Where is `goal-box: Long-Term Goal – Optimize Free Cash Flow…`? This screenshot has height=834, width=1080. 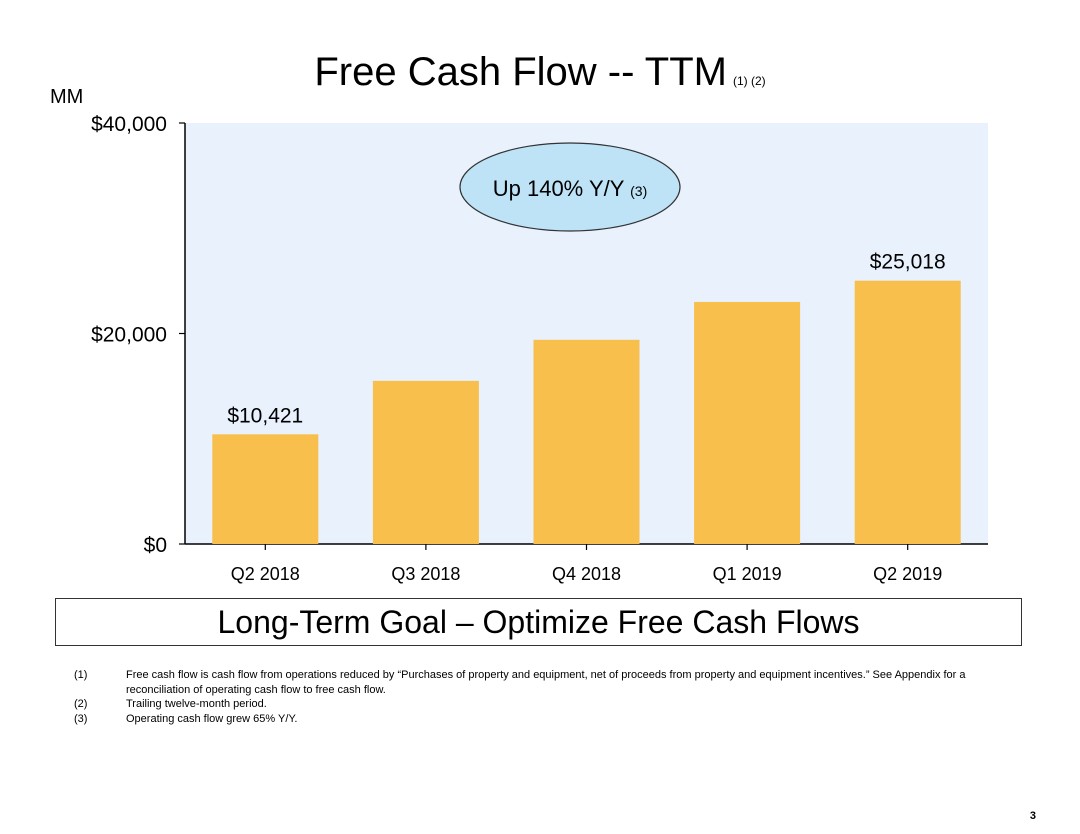 goal-box: Long-Term Goal – Optimize Free Cash Flow… is located at coordinates (538, 622).